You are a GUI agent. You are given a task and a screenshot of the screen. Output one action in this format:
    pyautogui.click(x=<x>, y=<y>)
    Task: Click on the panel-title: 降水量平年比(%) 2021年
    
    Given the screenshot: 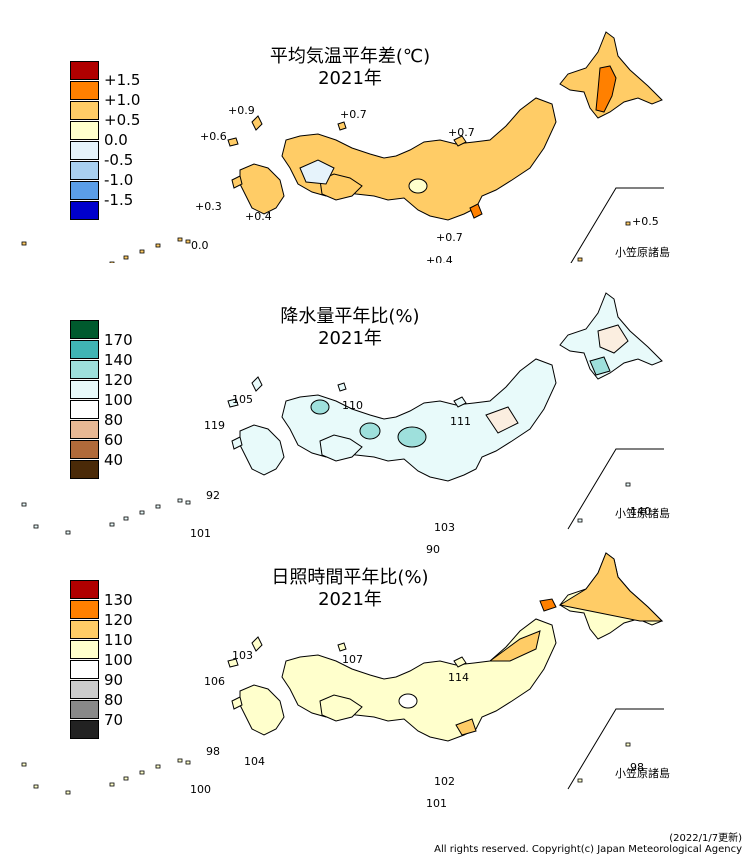 What is the action you would take?
    pyautogui.click(x=350, y=327)
    